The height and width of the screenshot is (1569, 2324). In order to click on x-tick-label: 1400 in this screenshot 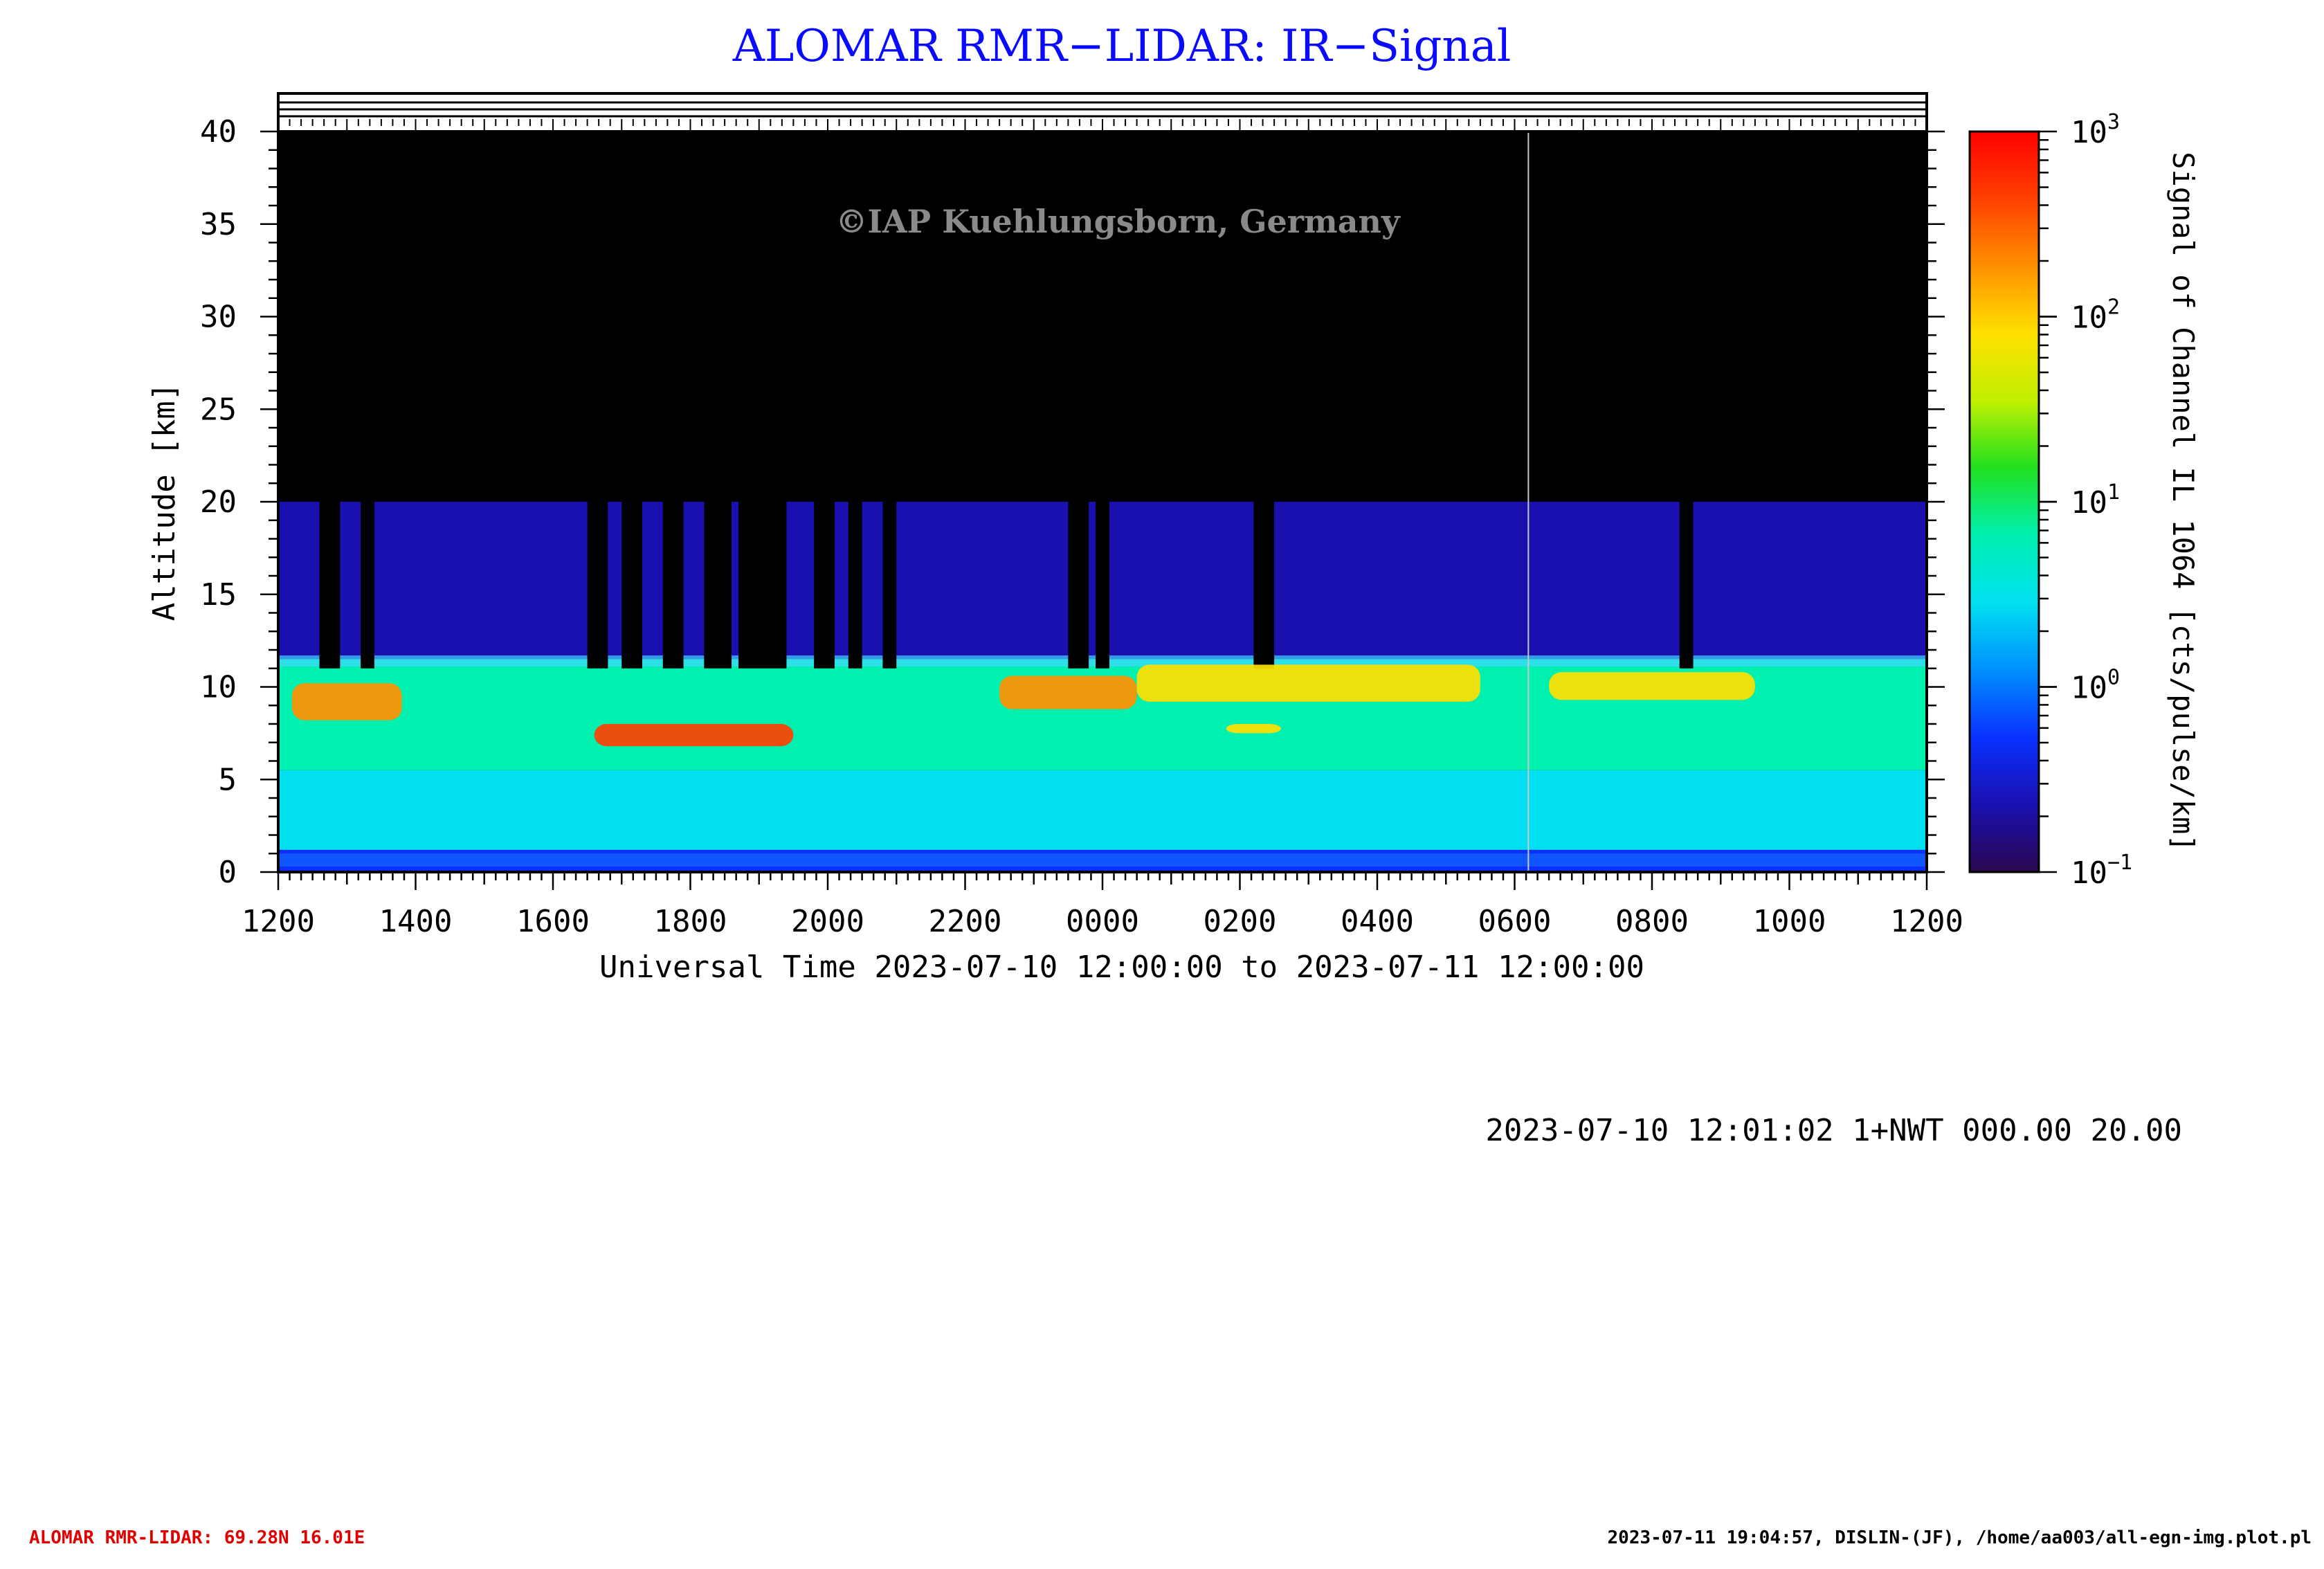, I will do `click(416, 921)`.